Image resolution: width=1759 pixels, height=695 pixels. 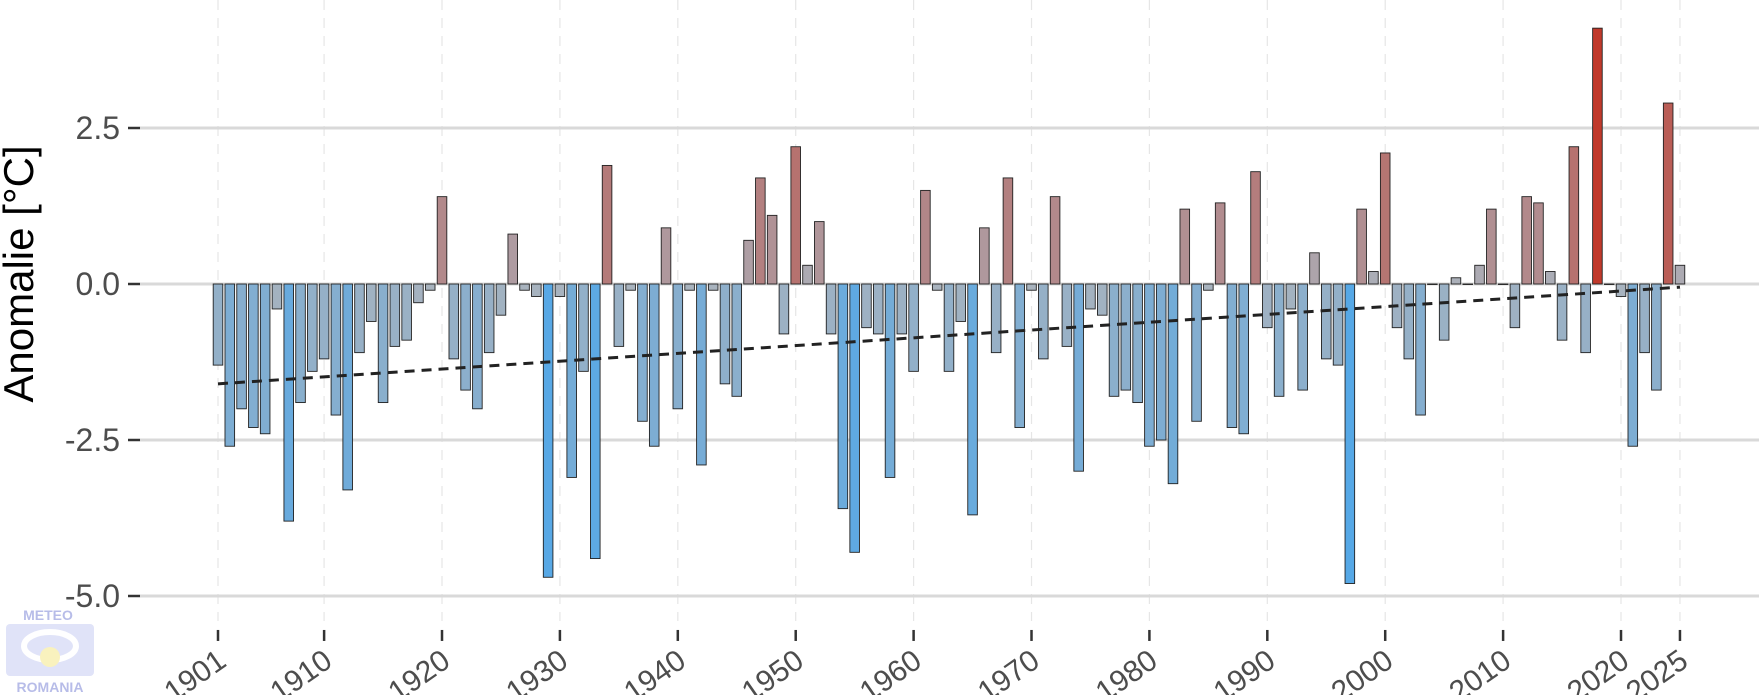 What do you see at coordinates (1503, 284) in the screenshot?
I see `bar-2010` at bounding box center [1503, 284].